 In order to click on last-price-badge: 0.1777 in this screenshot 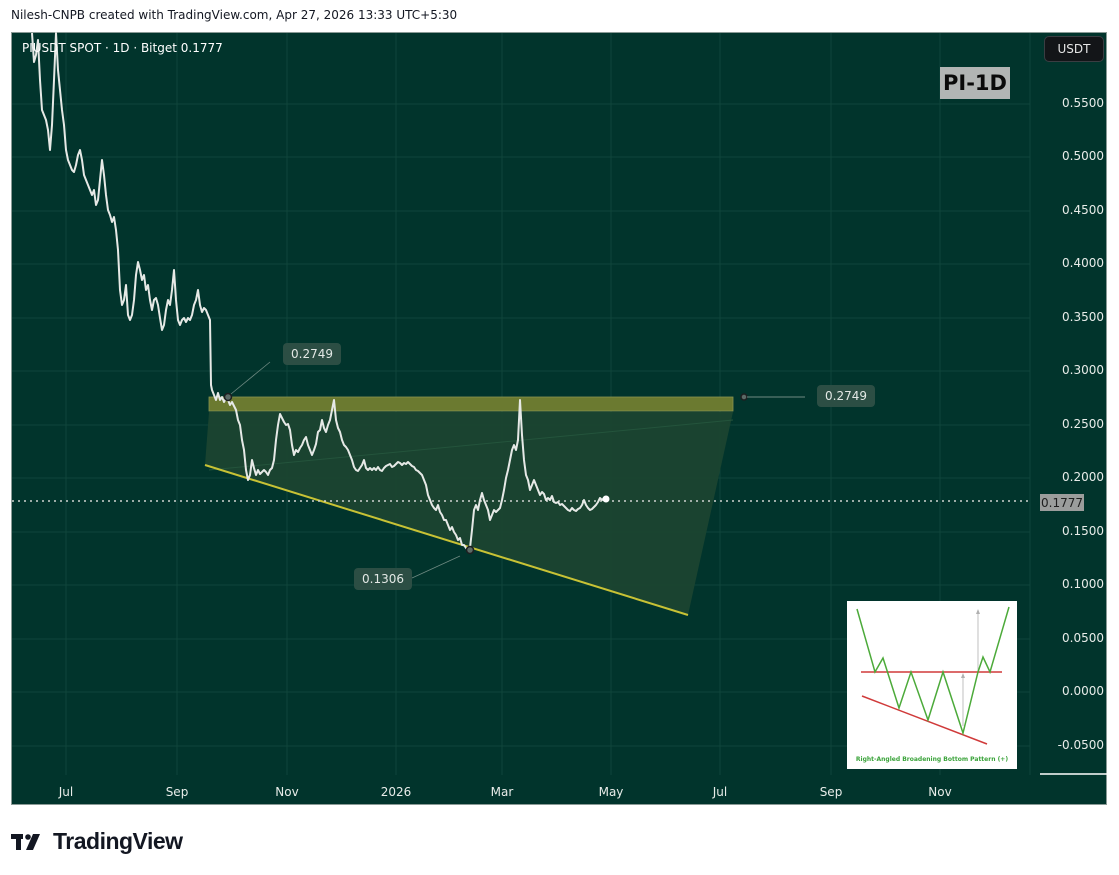, I will do `click(1062, 502)`.